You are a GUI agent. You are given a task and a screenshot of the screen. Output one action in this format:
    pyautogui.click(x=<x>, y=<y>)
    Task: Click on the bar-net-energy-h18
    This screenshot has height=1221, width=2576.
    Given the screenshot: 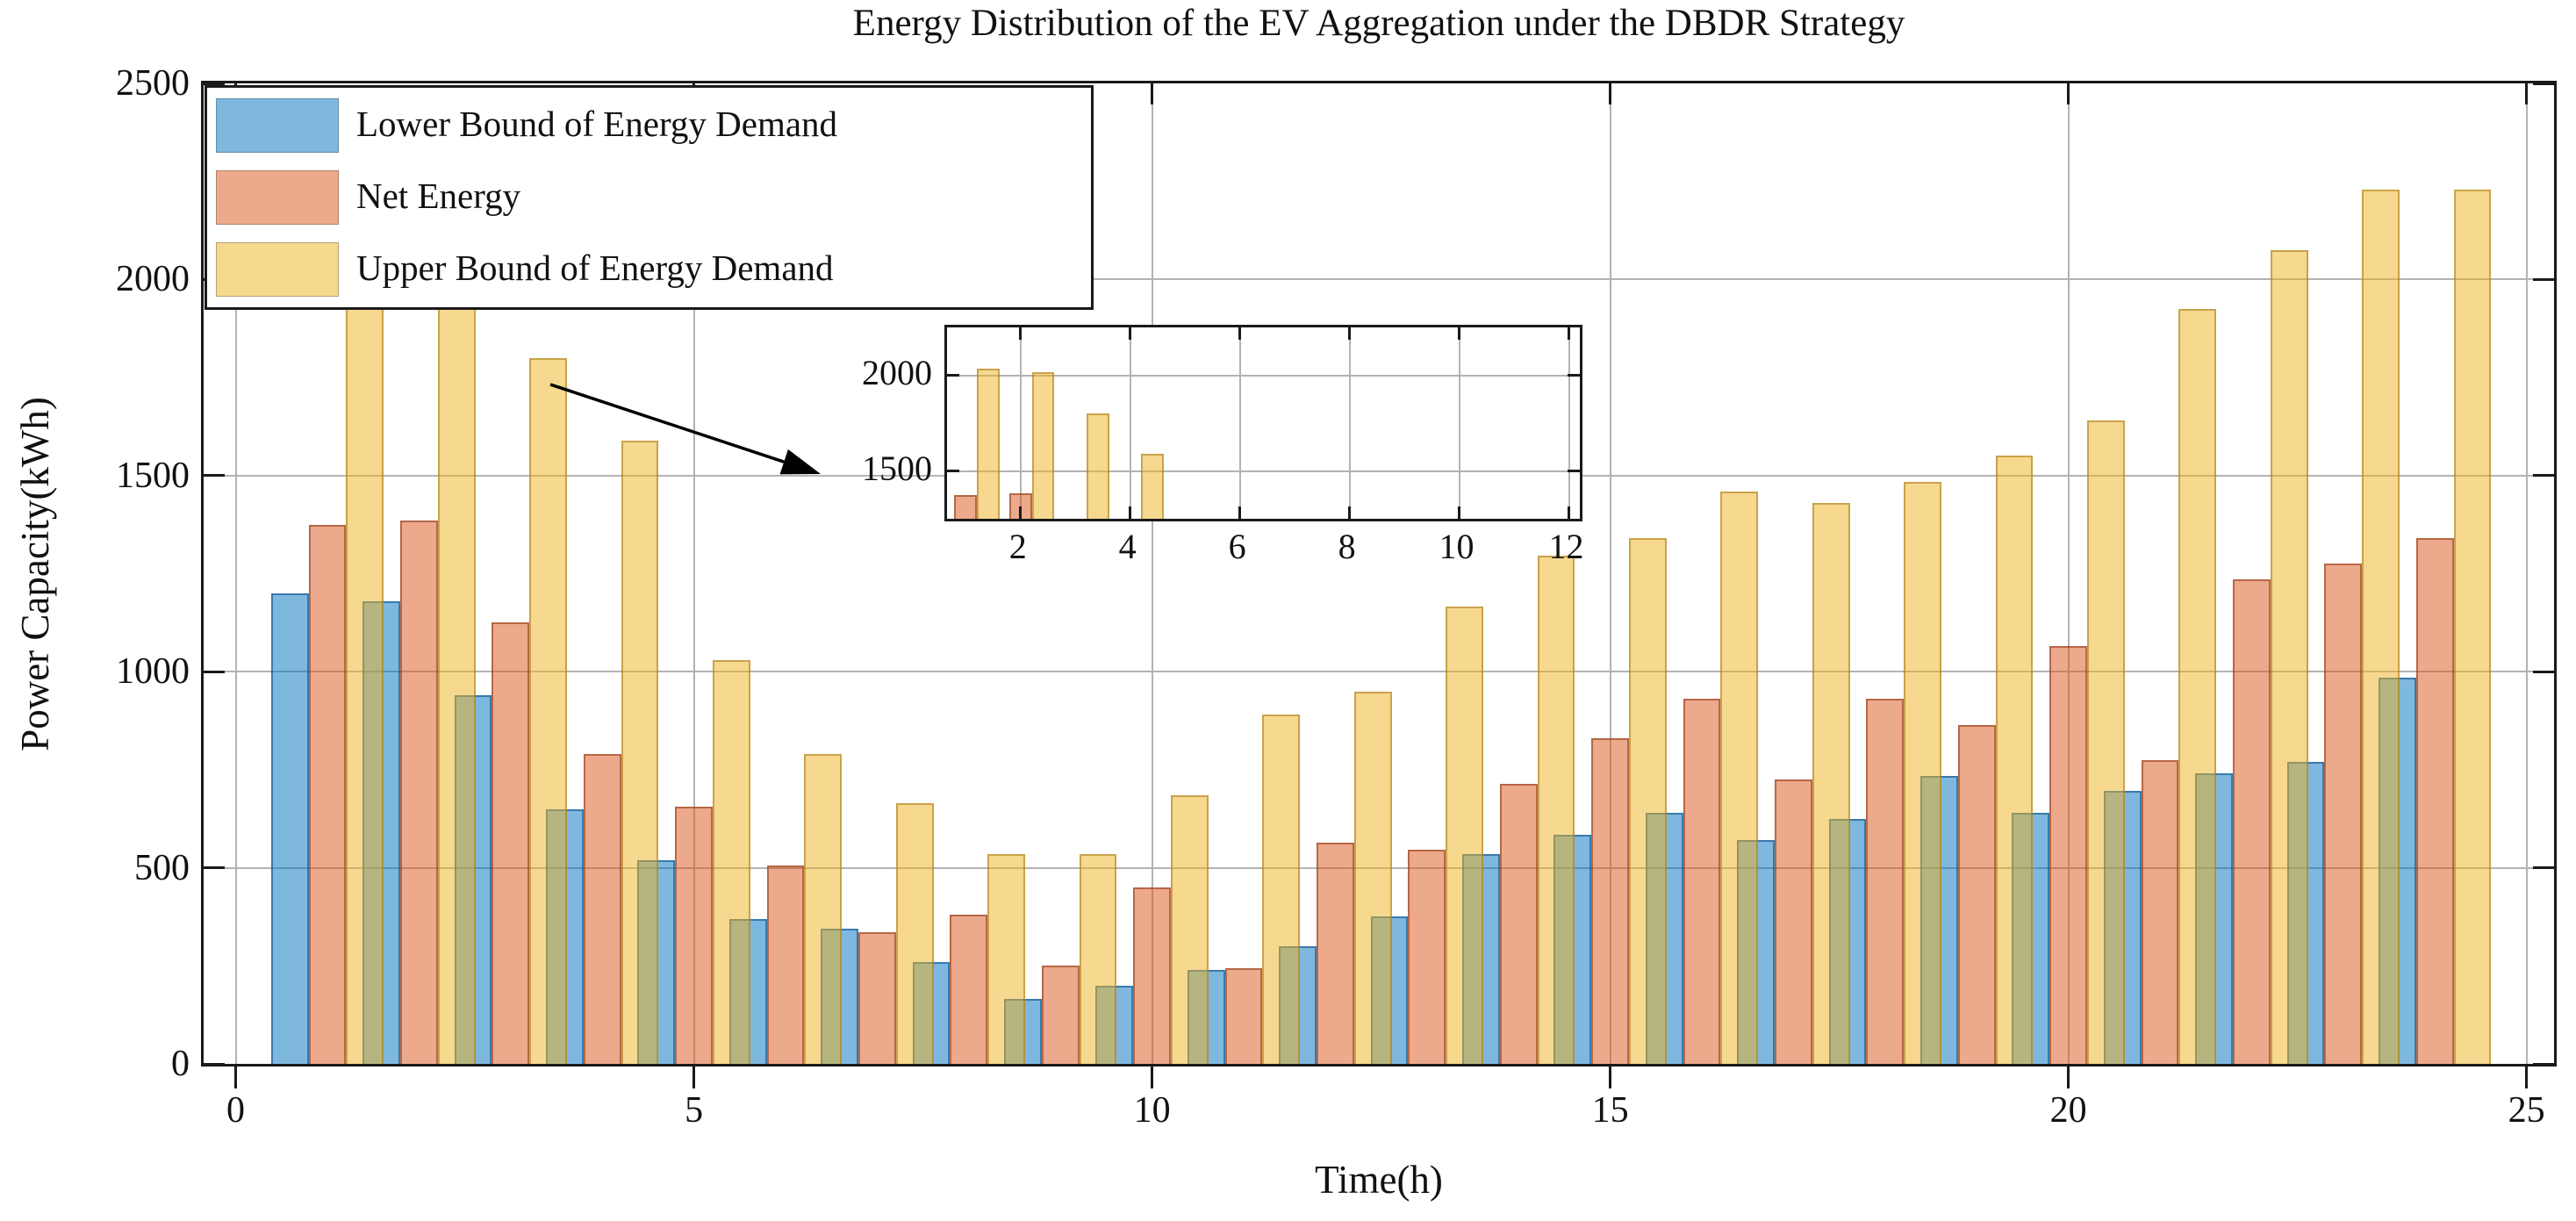 What is the action you would take?
    pyautogui.click(x=1885, y=881)
    